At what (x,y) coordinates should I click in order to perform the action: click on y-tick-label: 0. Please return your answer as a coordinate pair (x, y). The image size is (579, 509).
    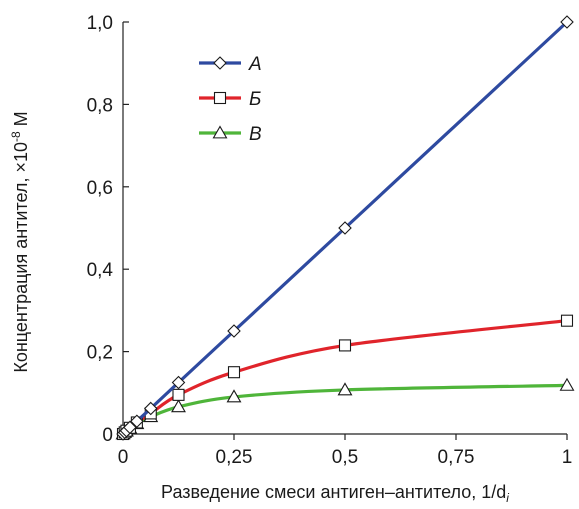
    Looking at the image, I should click on (107, 435).